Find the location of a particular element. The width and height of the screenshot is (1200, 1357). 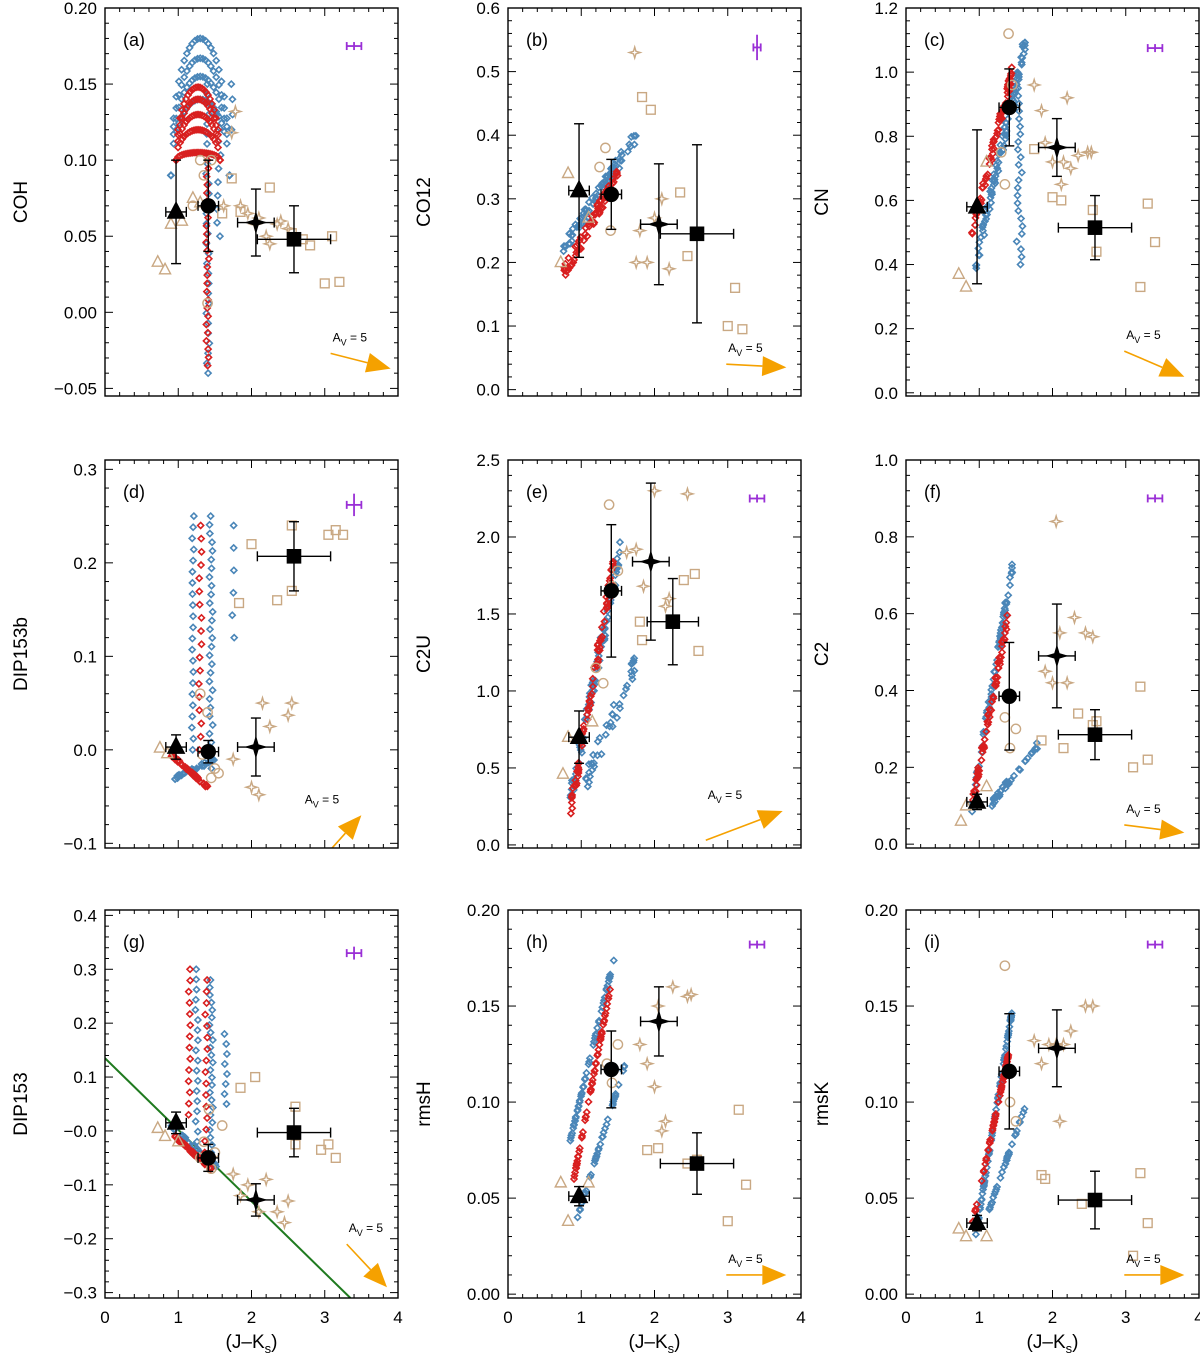

mean-marker-circle is located at coordinates (208, 206).